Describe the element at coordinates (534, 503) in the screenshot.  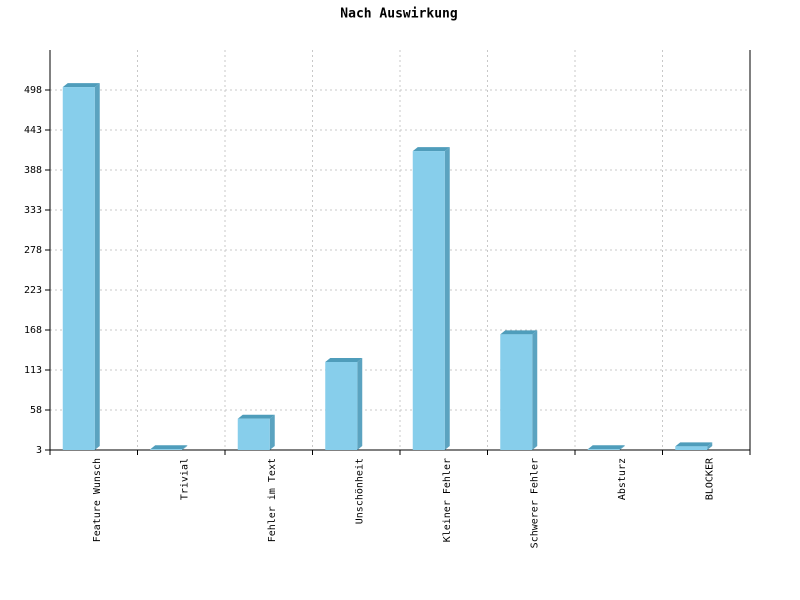
I see `x-tick-label: Schwerer Fehler` at that location.